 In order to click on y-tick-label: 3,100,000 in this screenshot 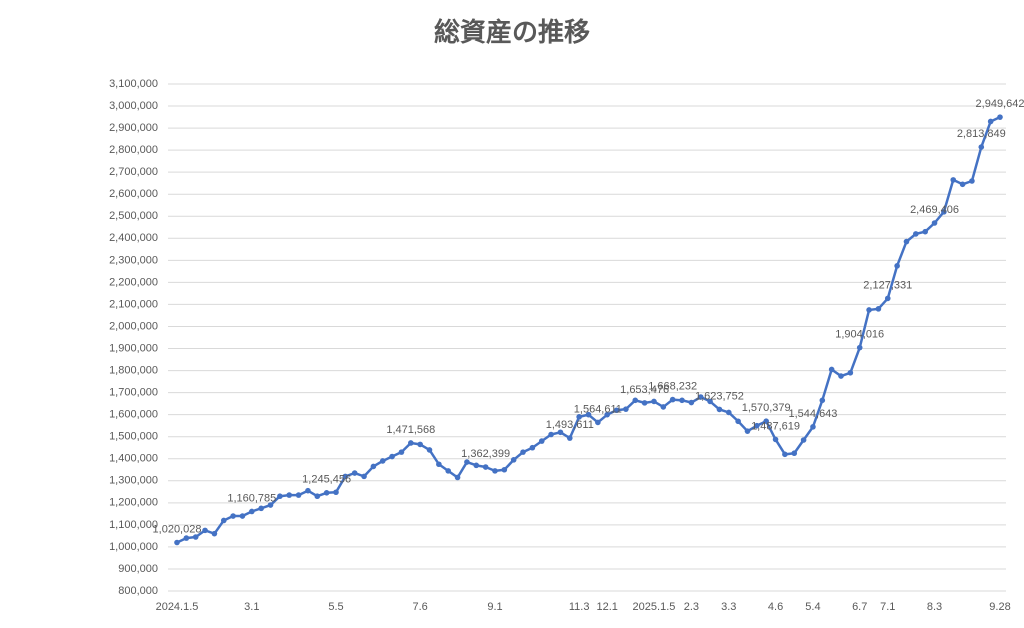, I will do `click(133, 84)`.